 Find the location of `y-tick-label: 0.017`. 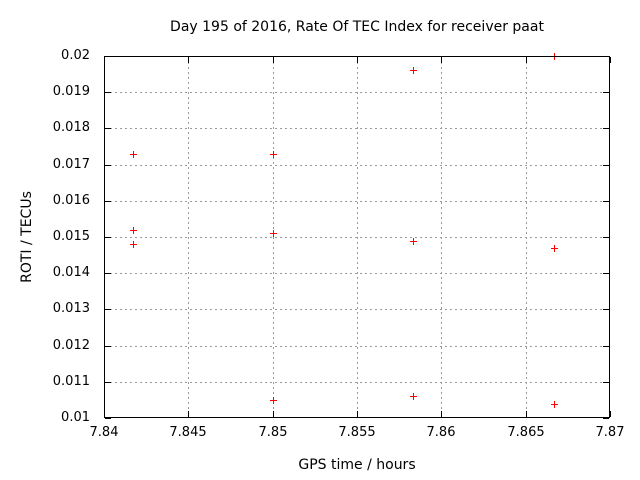

y-tick-label: 0.017 is located at coordinates (71, 164).